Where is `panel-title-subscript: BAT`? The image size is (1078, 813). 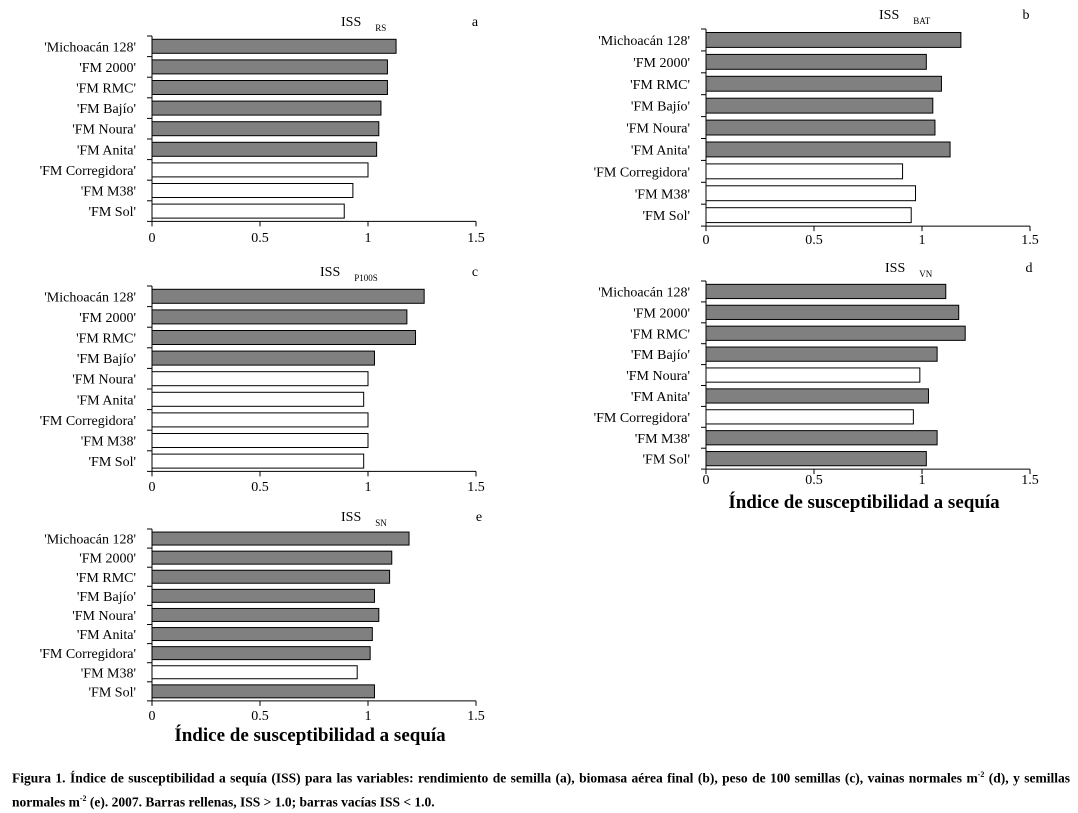
panel-title-subscript: BAT is located at coordinates (922, 21).